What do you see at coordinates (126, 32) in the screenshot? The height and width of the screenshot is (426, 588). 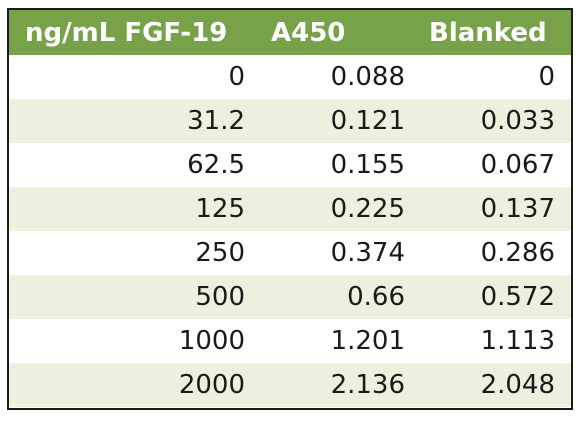 I see `header-concentration: ng/mL FGF-19` at bounding box center [126, 32].